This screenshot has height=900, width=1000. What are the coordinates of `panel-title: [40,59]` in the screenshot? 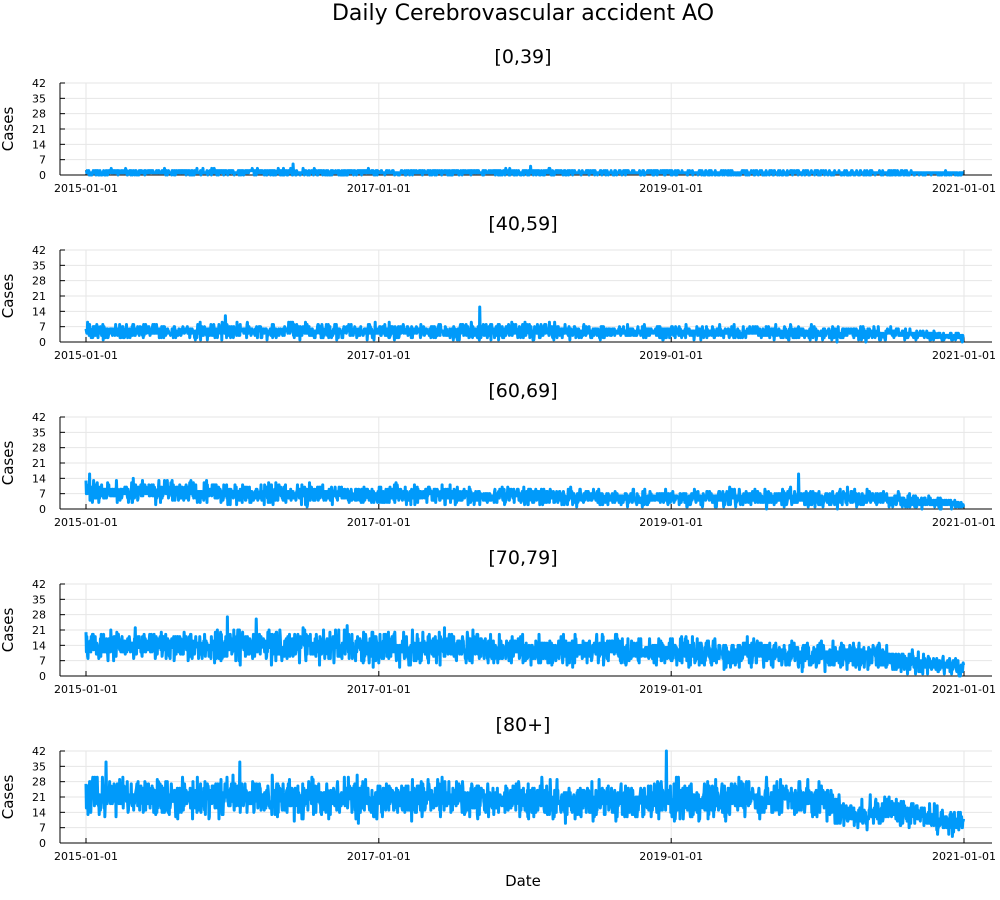 It's located at (522, 224).